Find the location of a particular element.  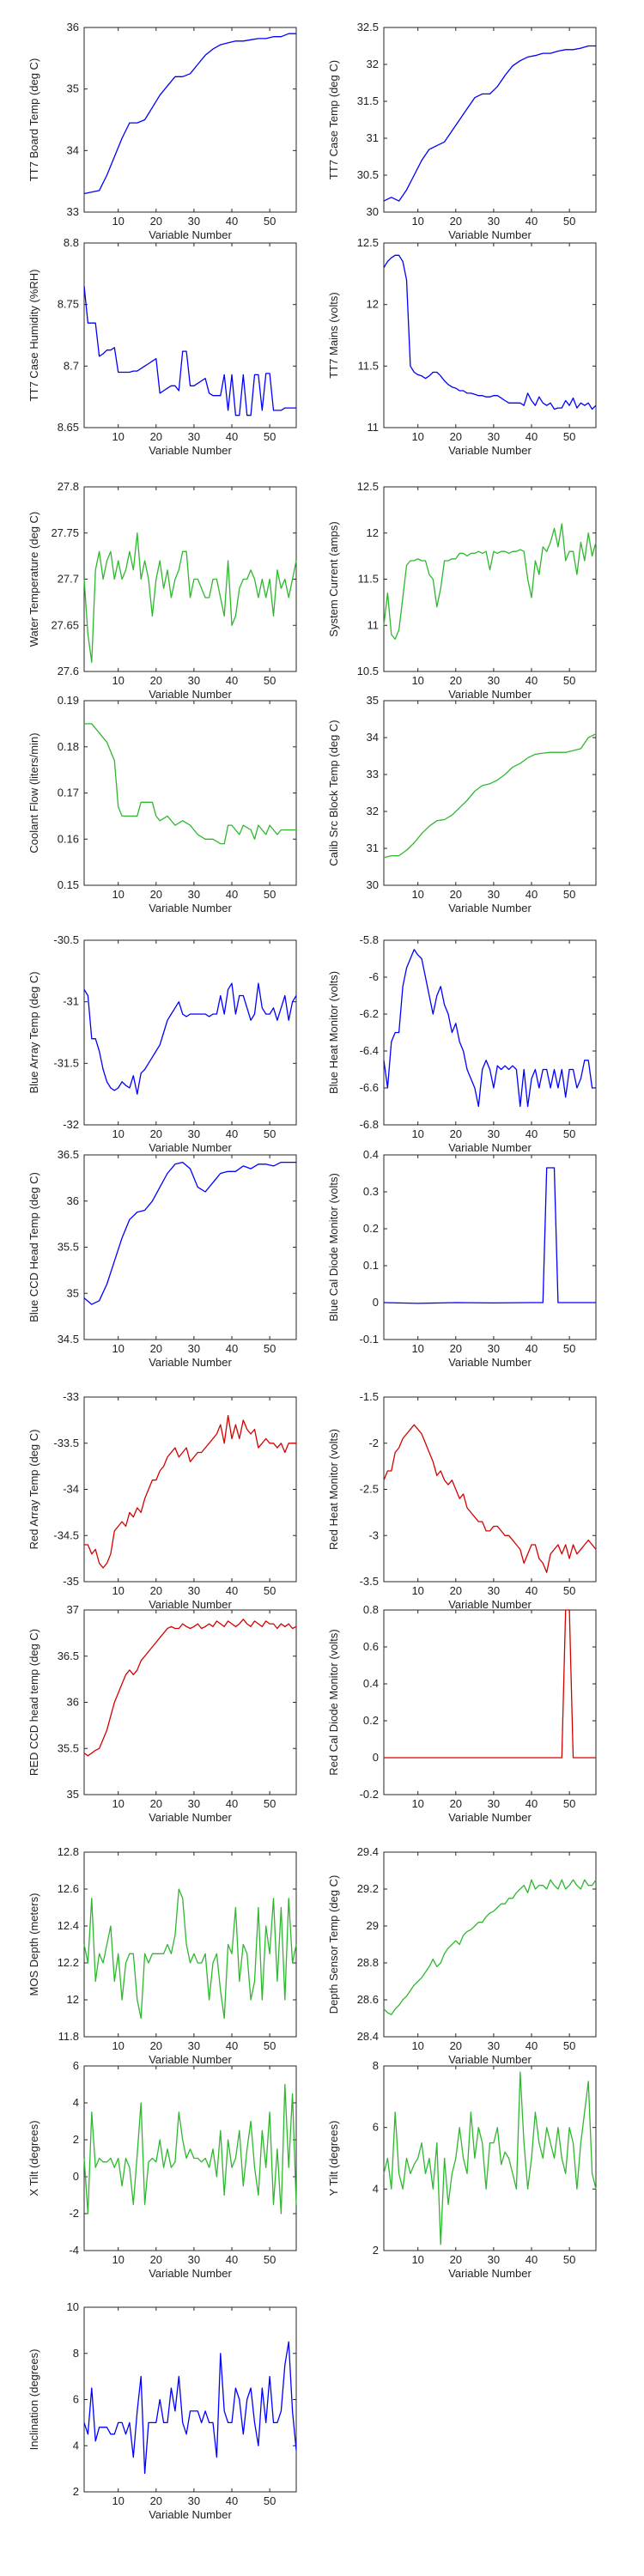

y-tick-label: 36 is located at coordinates (73, 1703).